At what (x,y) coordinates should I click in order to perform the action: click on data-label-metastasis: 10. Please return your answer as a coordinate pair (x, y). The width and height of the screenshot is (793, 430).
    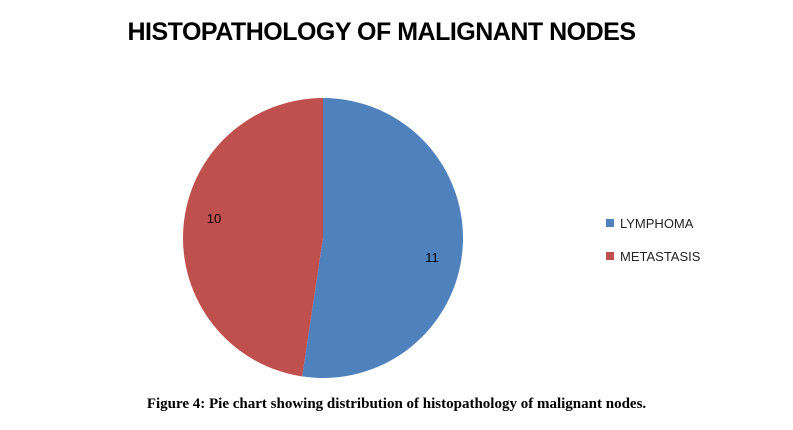
    Looking at the image, I should click on (214, 218).